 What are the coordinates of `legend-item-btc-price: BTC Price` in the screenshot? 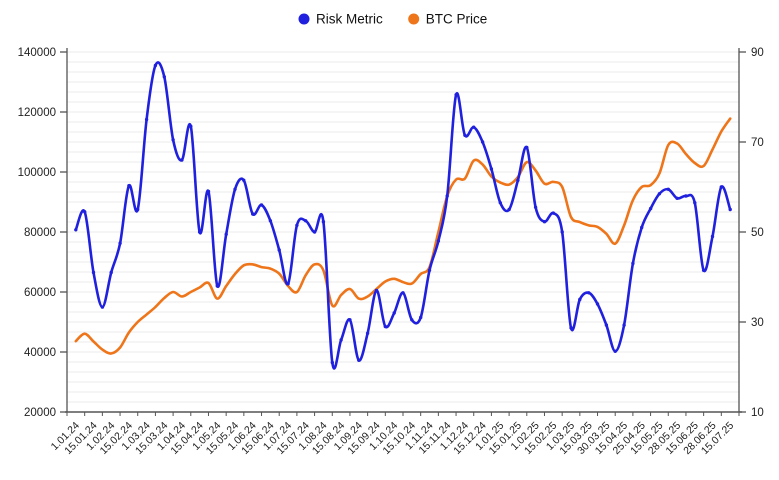 It's located at (447, 19).